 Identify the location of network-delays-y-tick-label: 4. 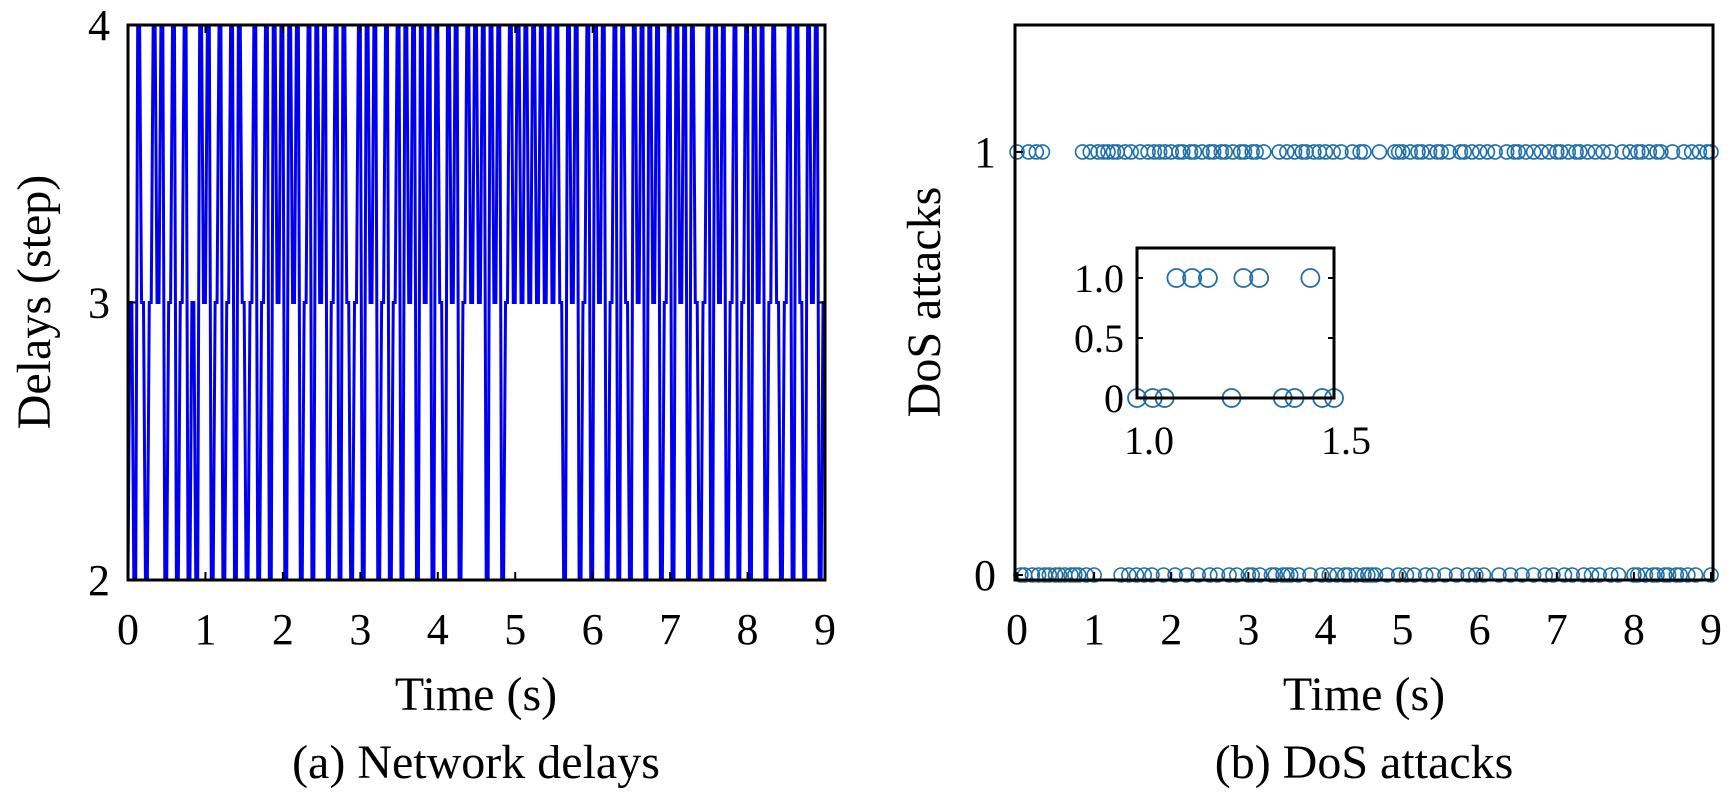
(99, 25).